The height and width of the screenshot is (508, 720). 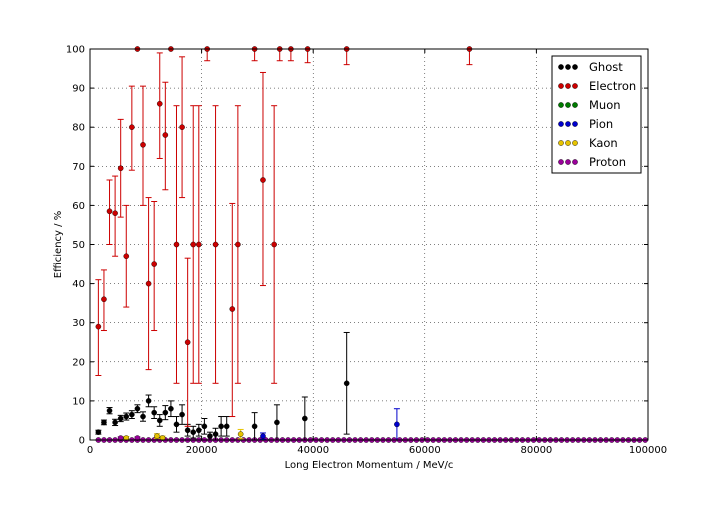 What do you see at coordinates (588, 143) in the screenshot?
I see `legend-item-kaon: Kaon` at bounding box center [588, 143].